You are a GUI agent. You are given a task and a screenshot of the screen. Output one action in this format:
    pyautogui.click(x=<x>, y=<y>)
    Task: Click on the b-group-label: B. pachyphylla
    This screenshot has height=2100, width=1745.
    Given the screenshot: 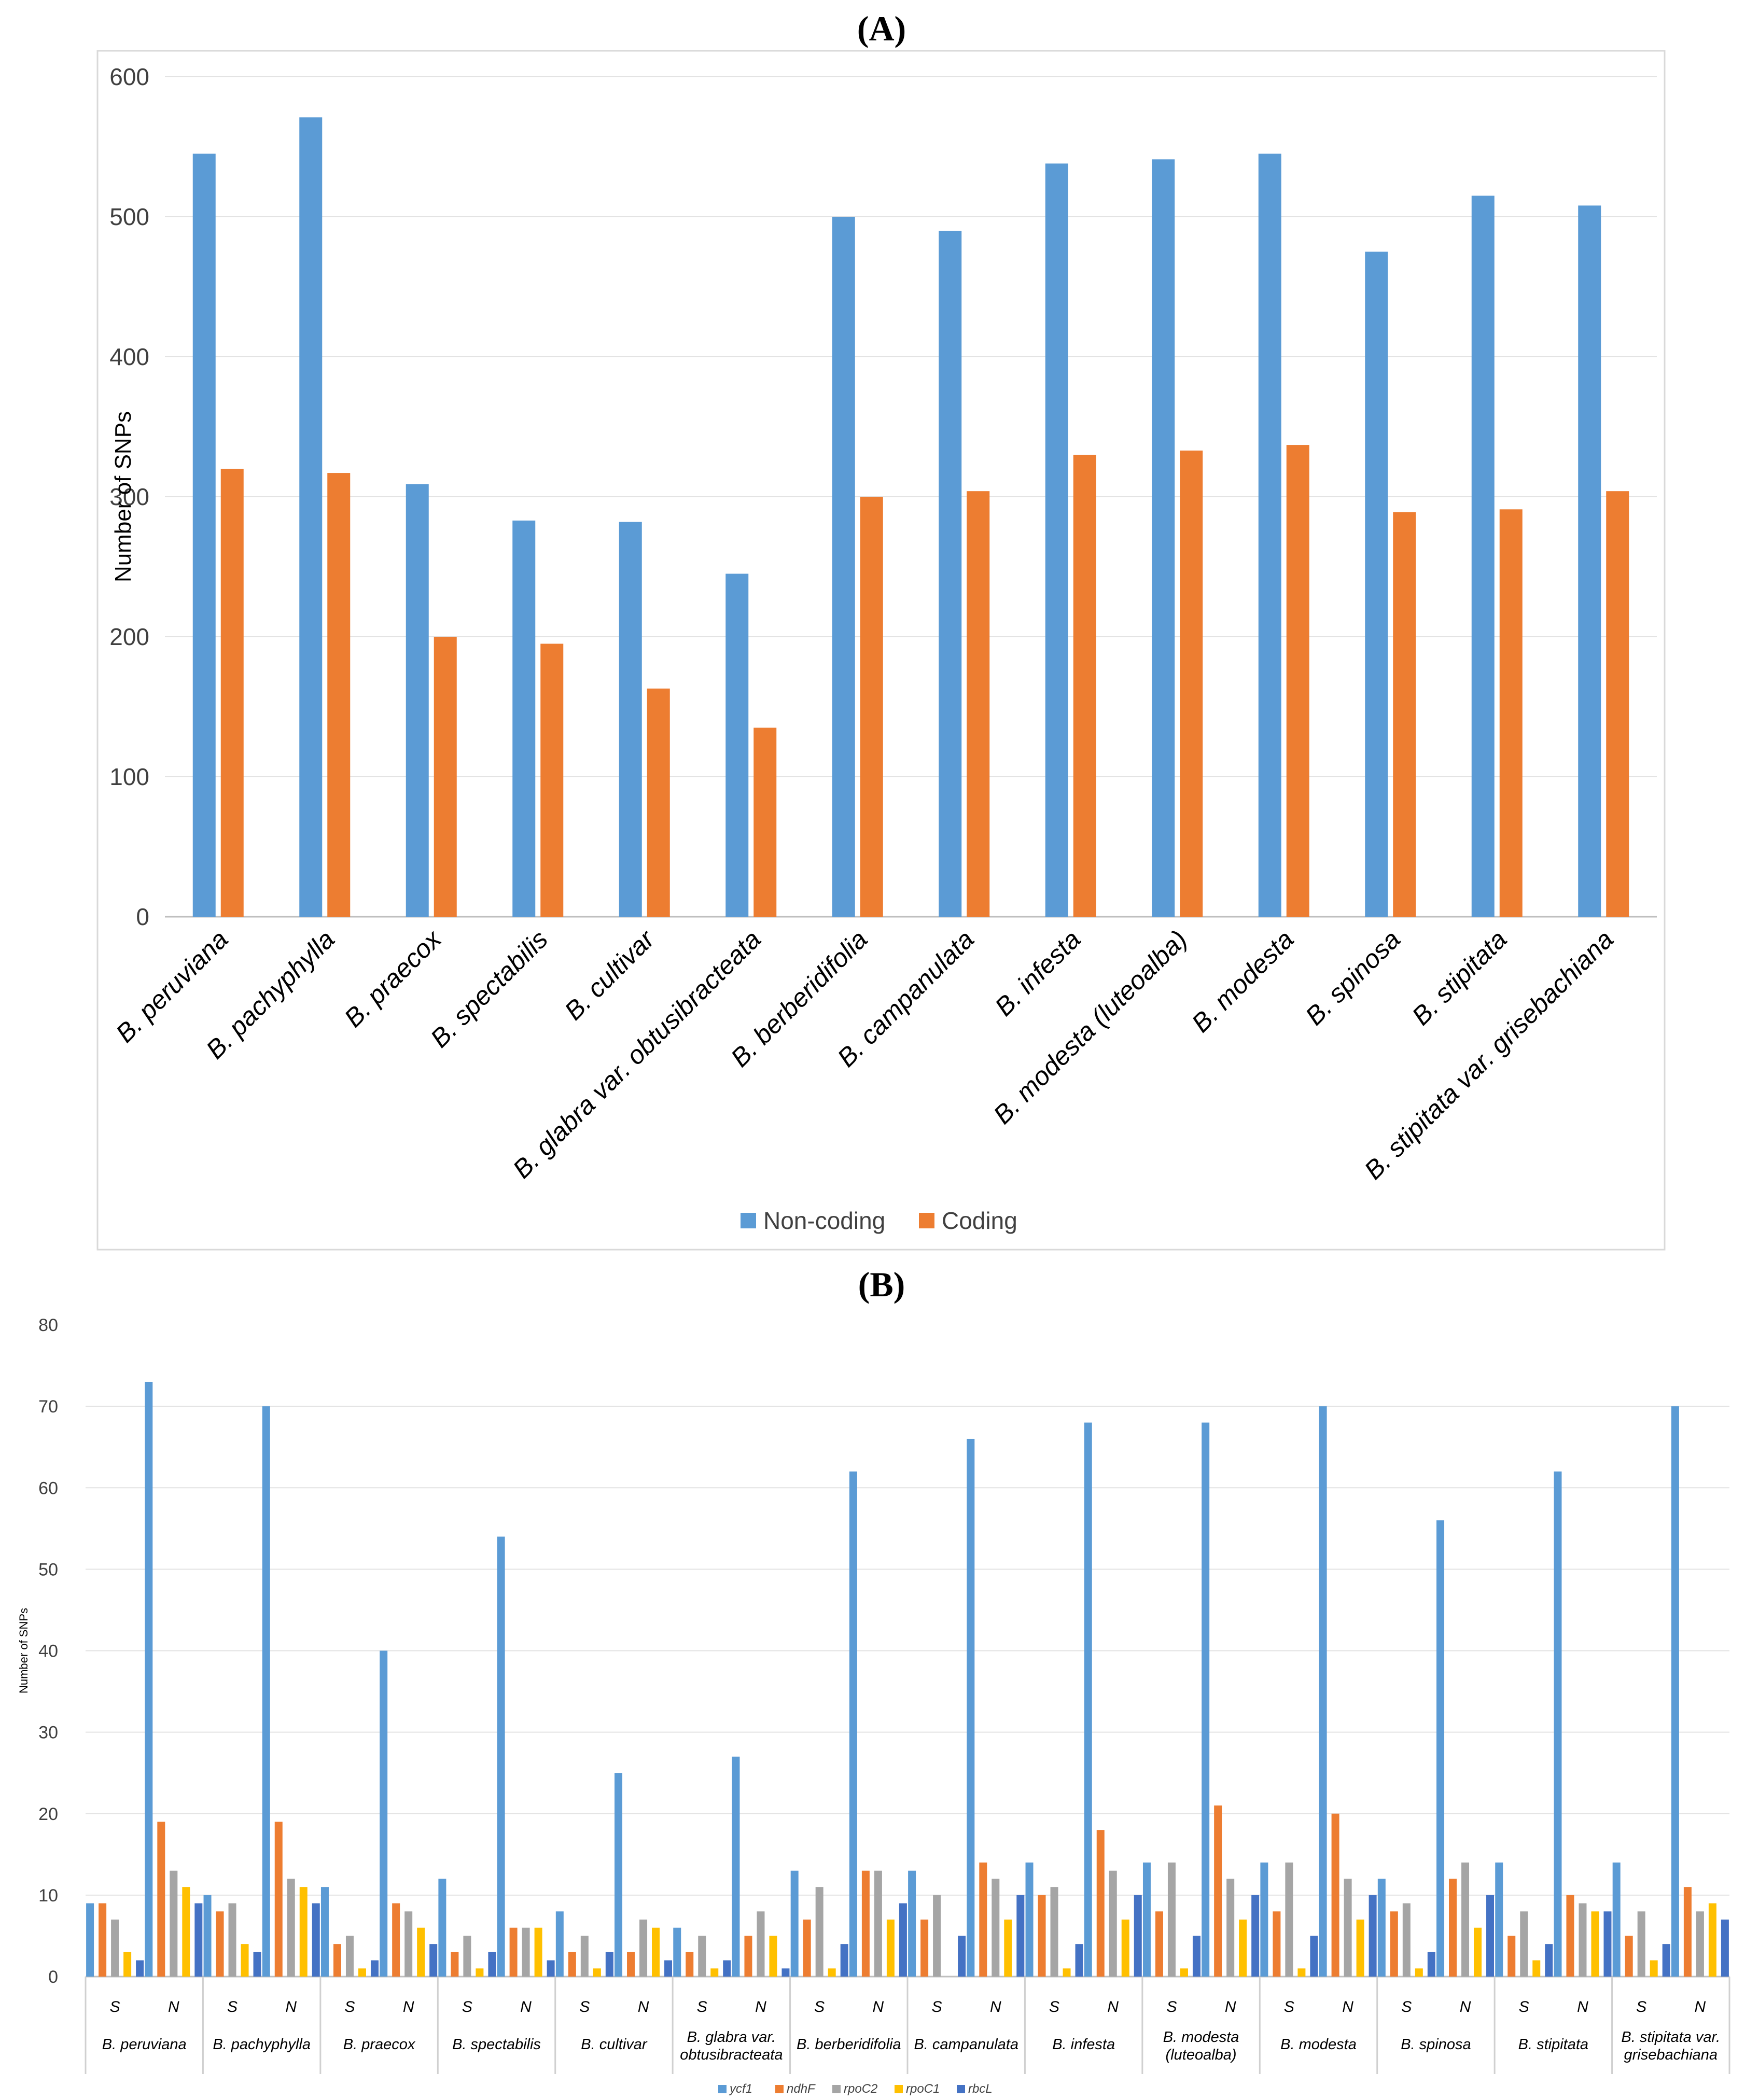 What is the action you would take?
    pyautogui.click(x=262, y=2044)
    